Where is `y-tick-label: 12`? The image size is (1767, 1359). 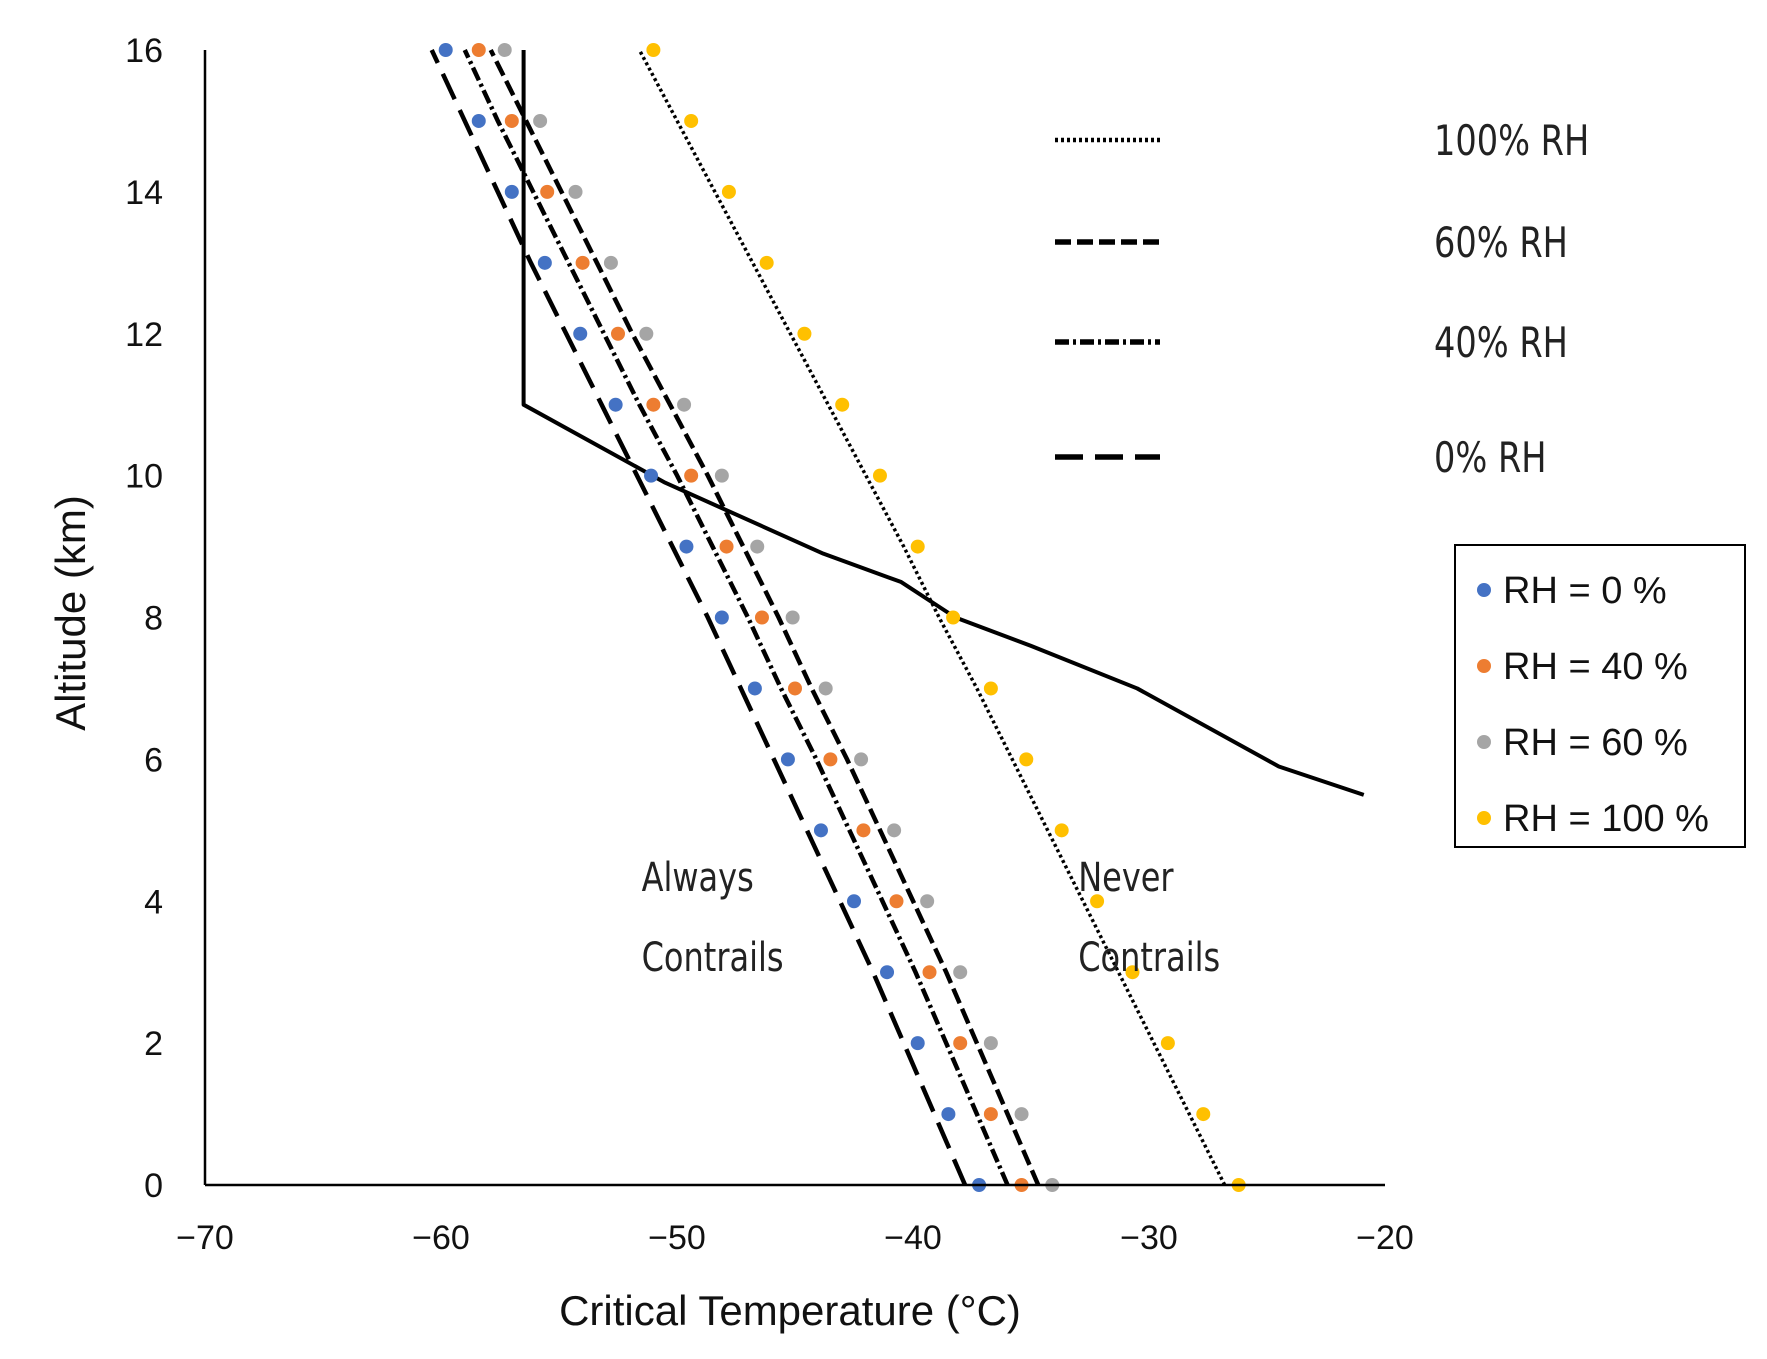 y-tick-label: 12 is located at coordinates (144, 335).